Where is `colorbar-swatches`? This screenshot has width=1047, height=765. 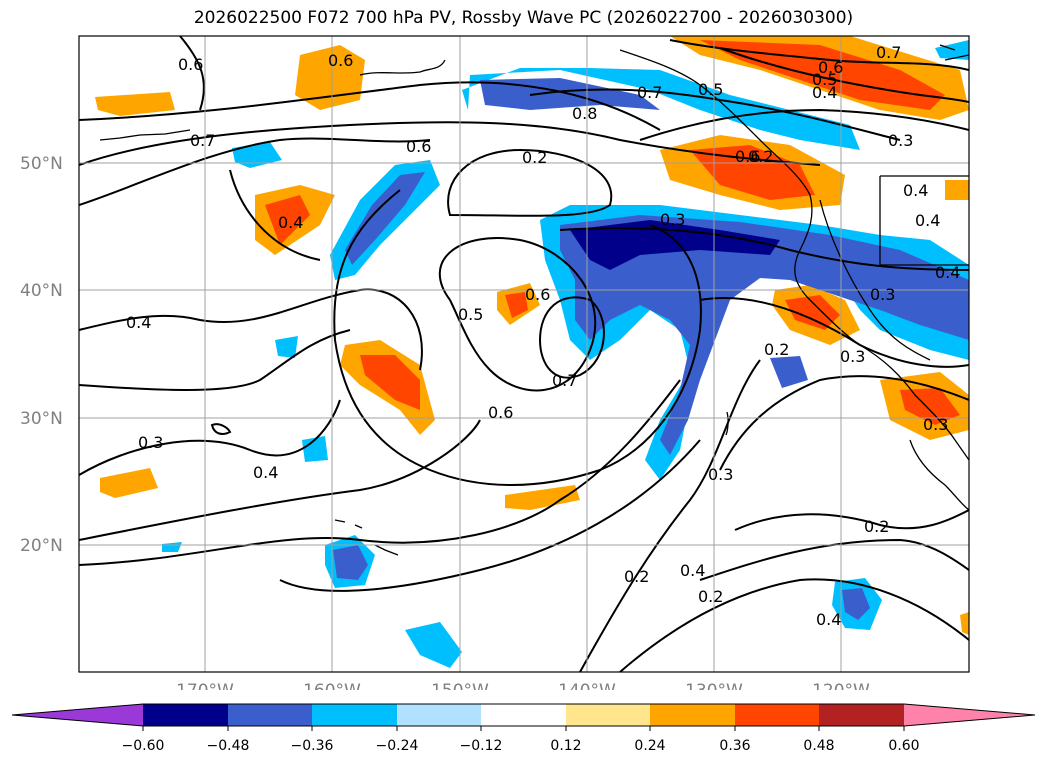
colorbar-swatches is located at coordinates (523, 715).